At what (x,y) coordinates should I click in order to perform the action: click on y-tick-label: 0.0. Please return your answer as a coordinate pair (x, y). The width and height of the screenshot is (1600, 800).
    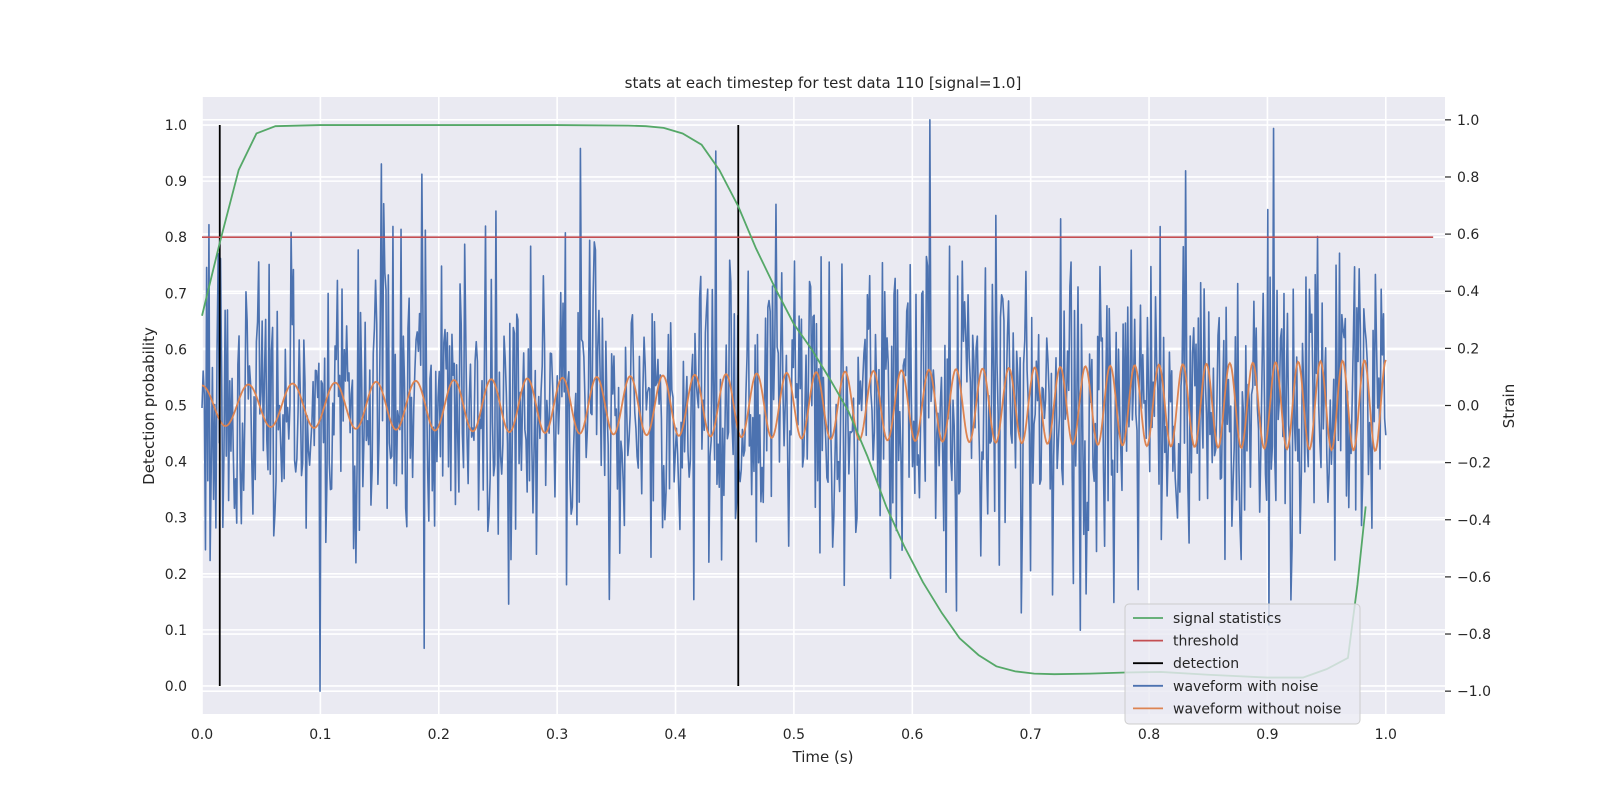
    Looking at the image, I should click on (176, 687).